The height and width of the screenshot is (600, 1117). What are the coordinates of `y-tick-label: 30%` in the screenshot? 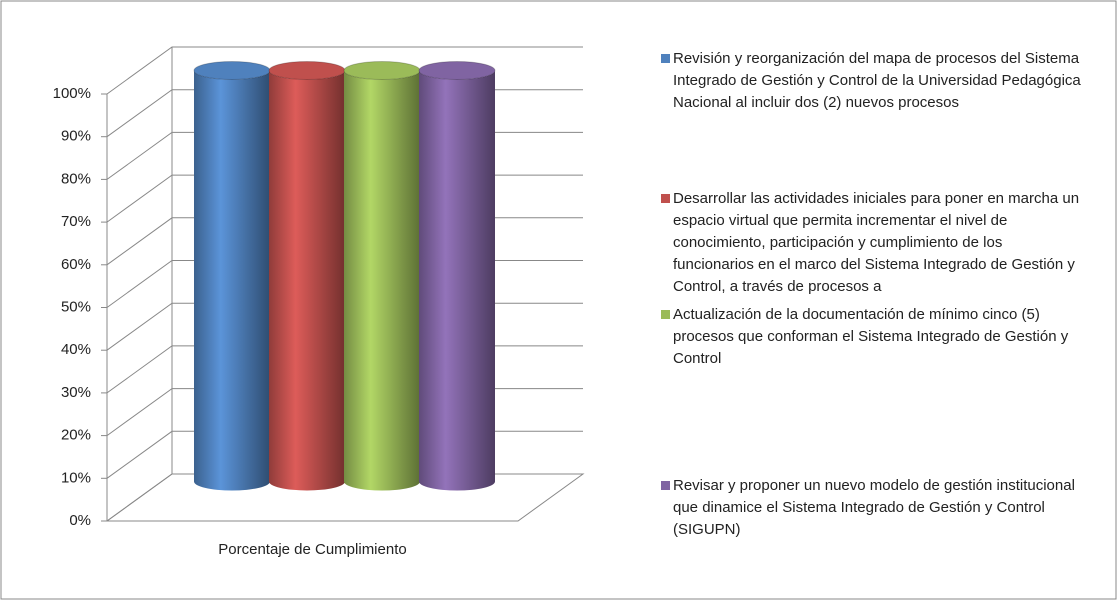 It's located at (76, 392).